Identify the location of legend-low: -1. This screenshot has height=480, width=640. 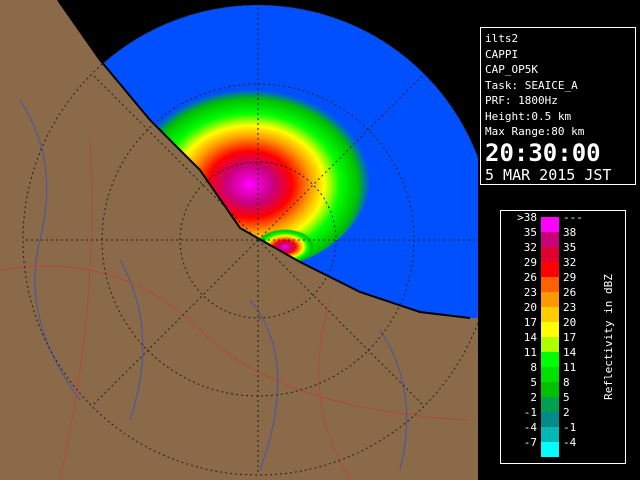
(530, 412).